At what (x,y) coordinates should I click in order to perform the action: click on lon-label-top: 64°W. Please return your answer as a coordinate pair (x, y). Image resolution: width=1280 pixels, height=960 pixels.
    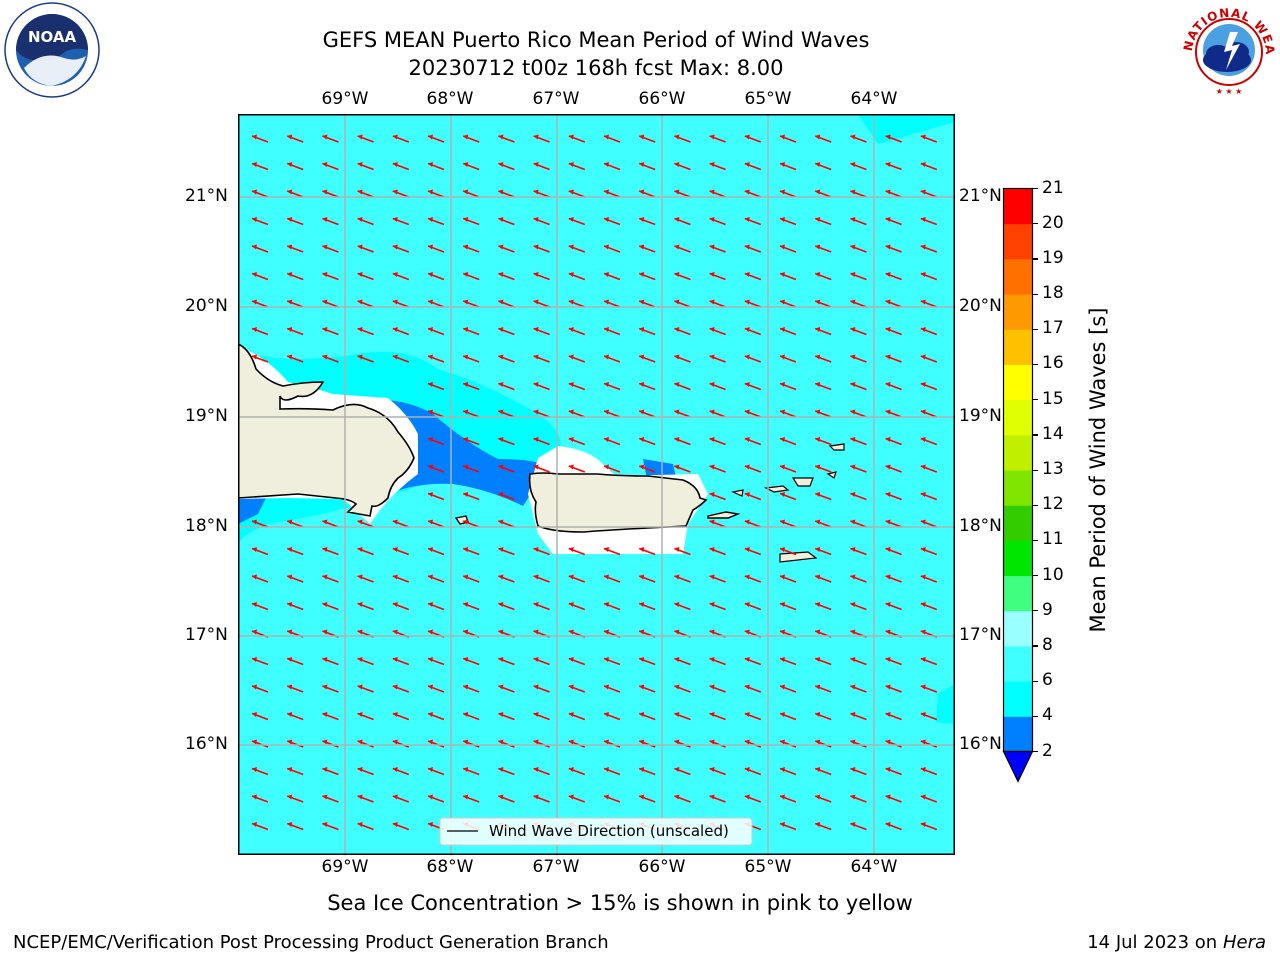
    Looking at the image, I should click on (874, 99).